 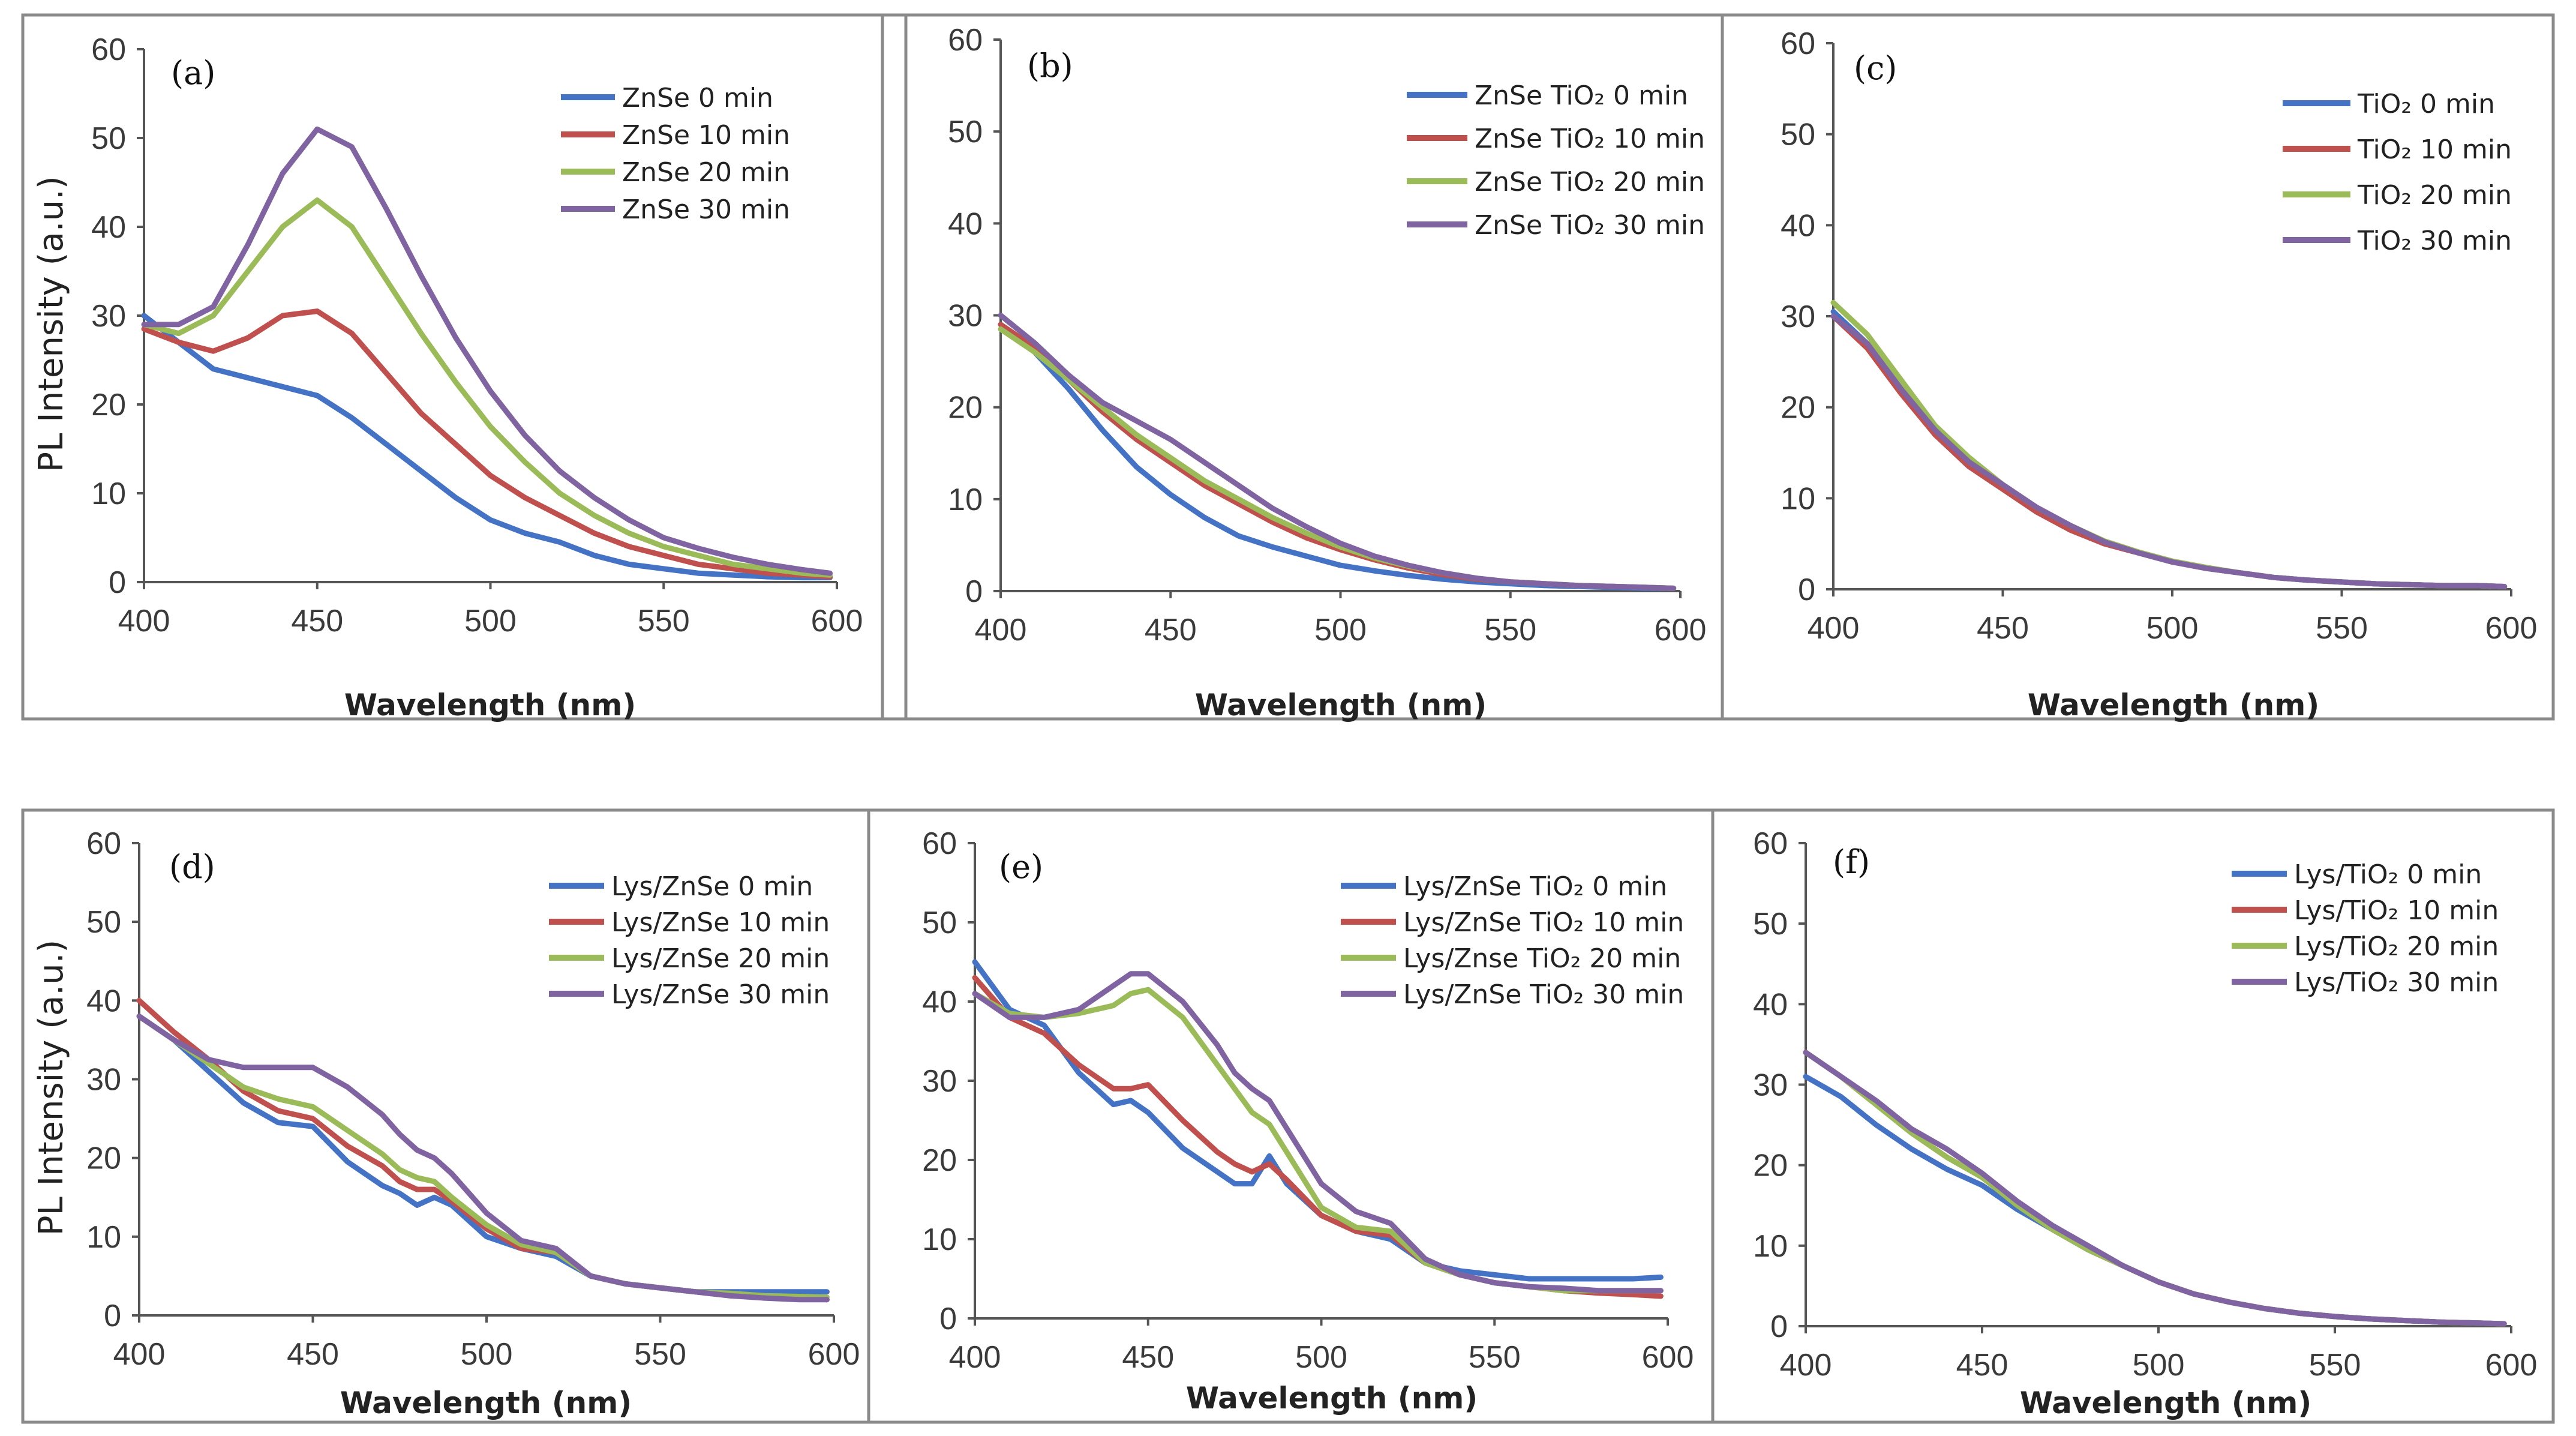 I want to click on legend-entry: Lys/ZnSe TiO₂ 30 min, so click(x=1543, y=994).